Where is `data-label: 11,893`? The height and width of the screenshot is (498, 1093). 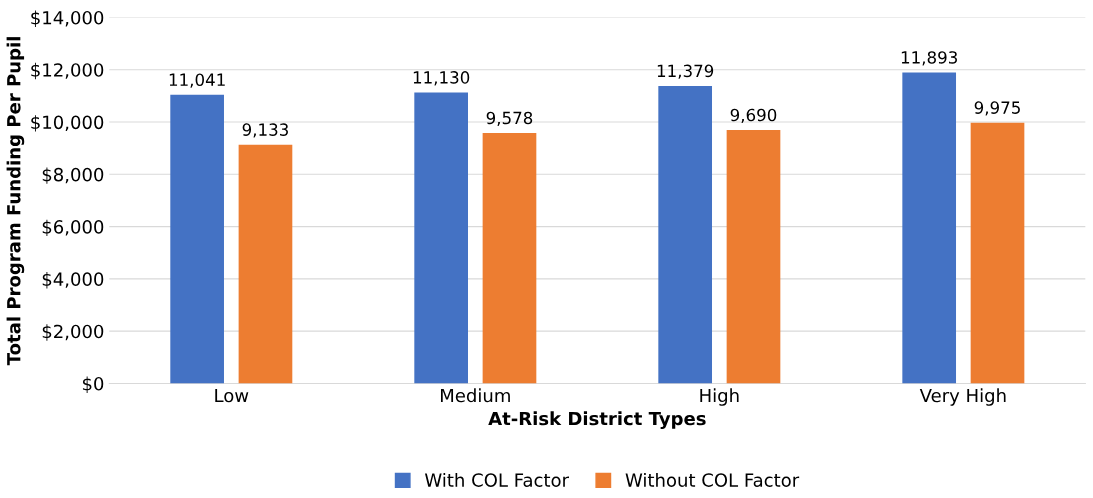 data-label: 11,893 is located at coordinates (929, 58).